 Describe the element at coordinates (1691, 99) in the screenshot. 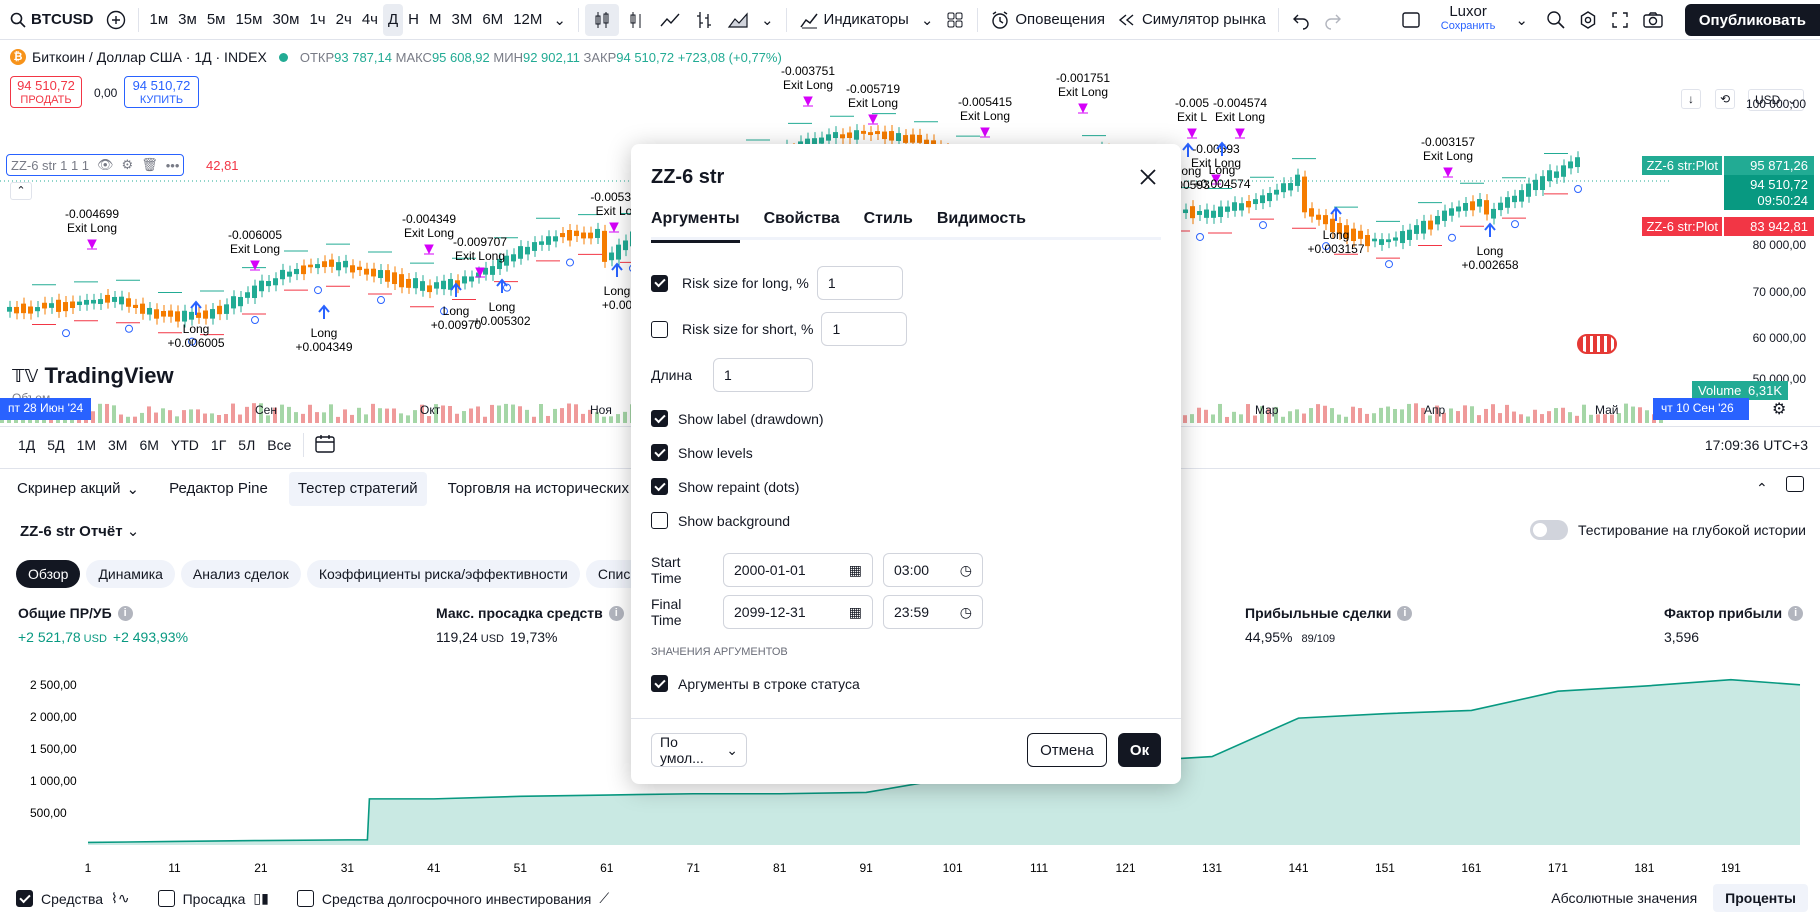

I see `scroll-down-button: ↓` at that location.